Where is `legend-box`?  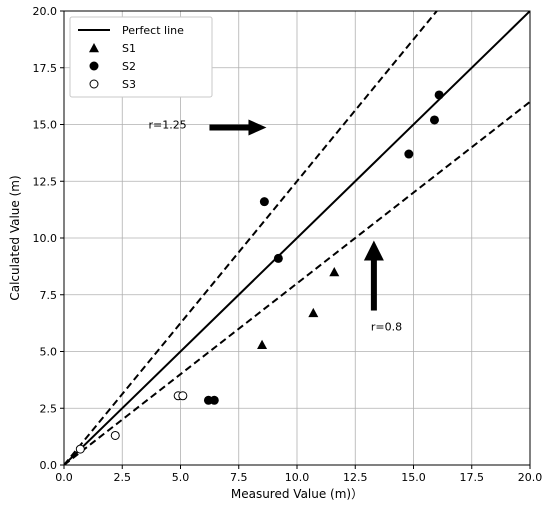 legend-box is located at coordinates (141, 57).